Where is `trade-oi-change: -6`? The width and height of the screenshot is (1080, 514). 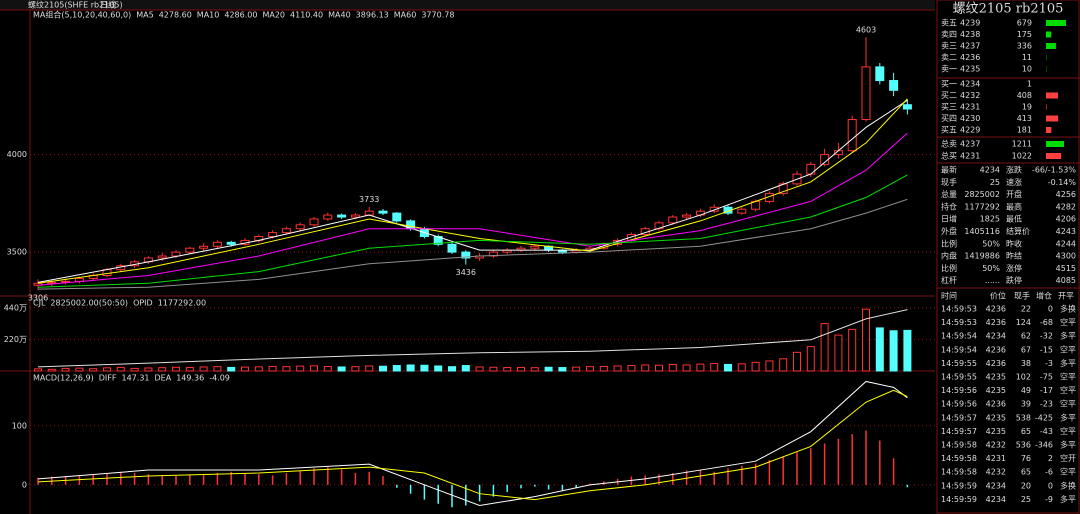 trade-oi-change: -6 is located at coordinates (1049, 472).